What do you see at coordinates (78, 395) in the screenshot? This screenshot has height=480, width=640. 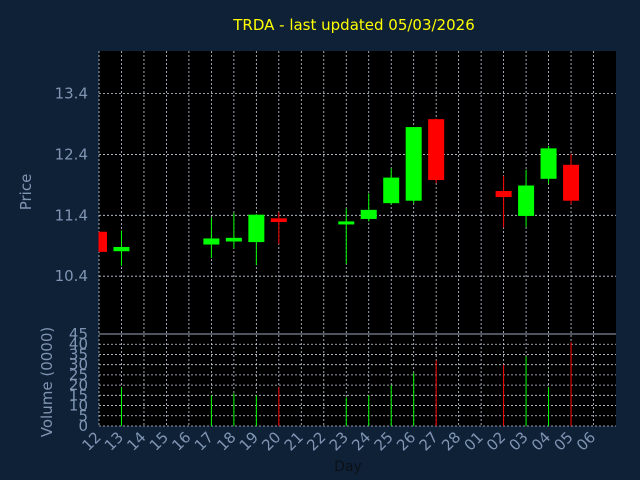 I see `volume-tick-label: 15` at bounding box center [78, 395].